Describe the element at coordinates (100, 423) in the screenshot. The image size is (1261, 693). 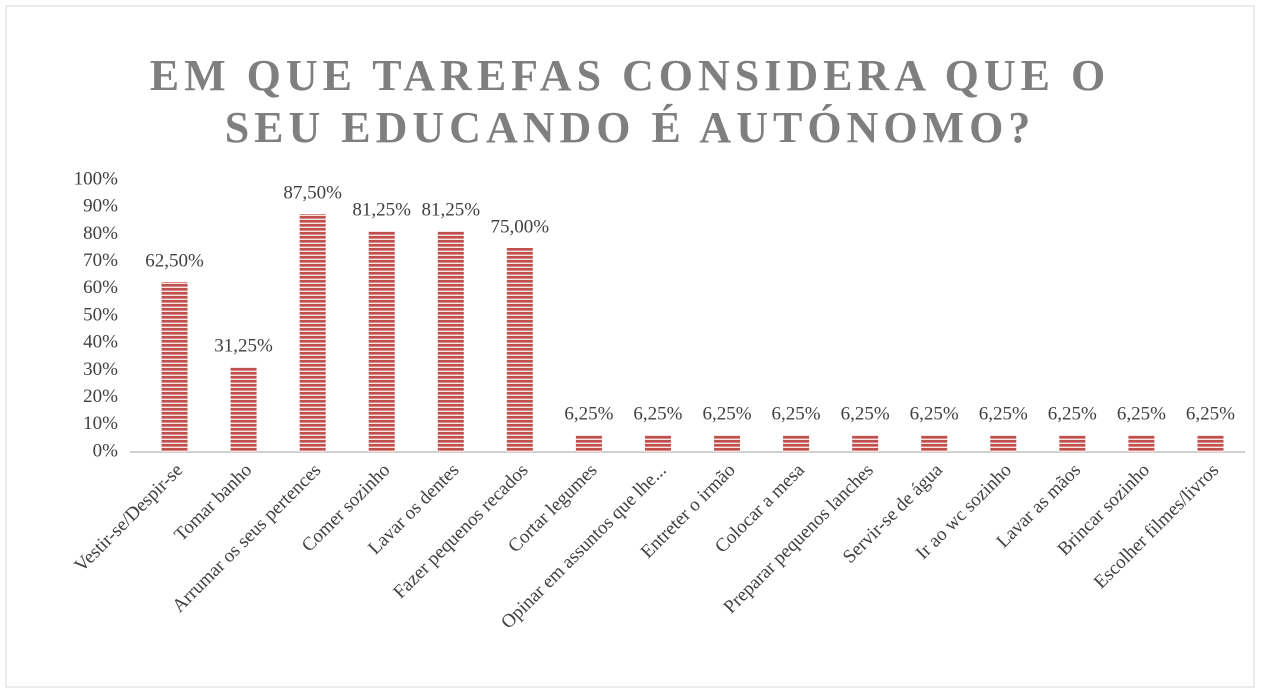
I see `y-tick-label: 10%` at that location.